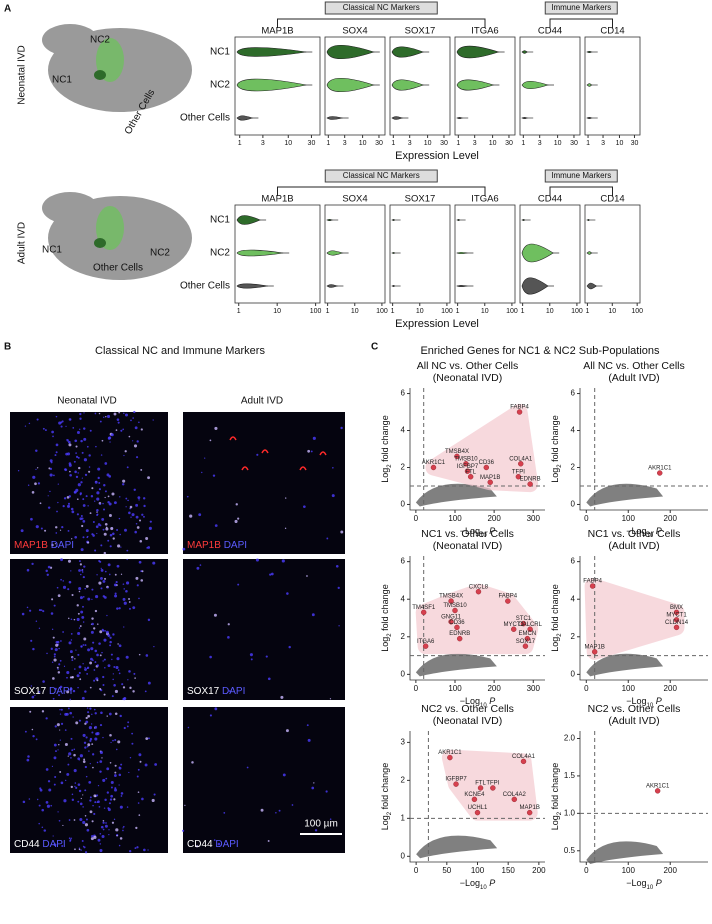 The width and height of the screenshot is (712, 924). Describe the element at coordinates (390, 466) in the screenshot. I see `label-sub: 2` at that location.